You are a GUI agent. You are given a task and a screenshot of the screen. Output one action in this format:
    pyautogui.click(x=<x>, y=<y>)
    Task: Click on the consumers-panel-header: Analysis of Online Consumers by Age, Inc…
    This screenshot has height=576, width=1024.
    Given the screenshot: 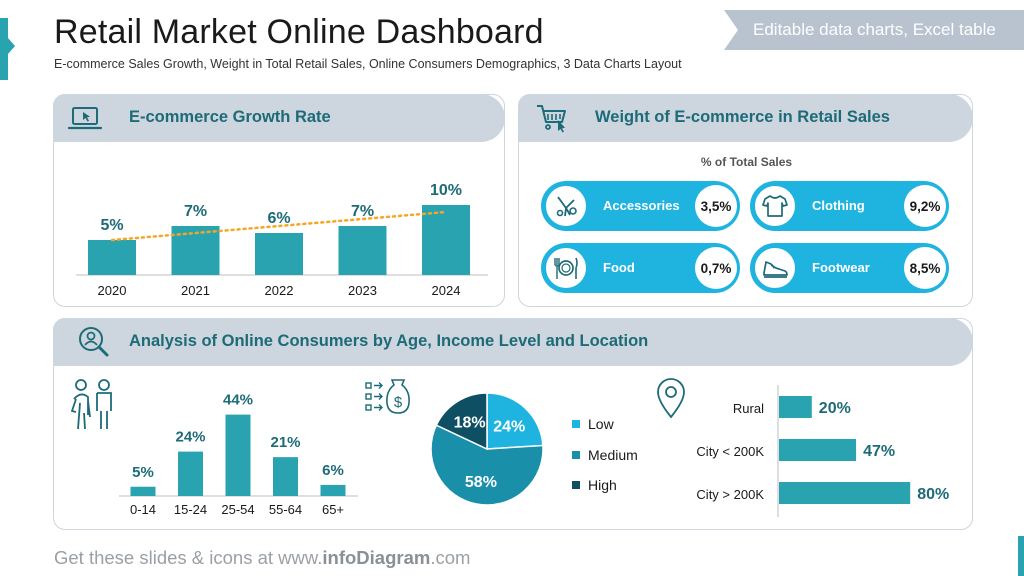 What is the action you would take?
    pyautogui.click(x=513, y=342)
    